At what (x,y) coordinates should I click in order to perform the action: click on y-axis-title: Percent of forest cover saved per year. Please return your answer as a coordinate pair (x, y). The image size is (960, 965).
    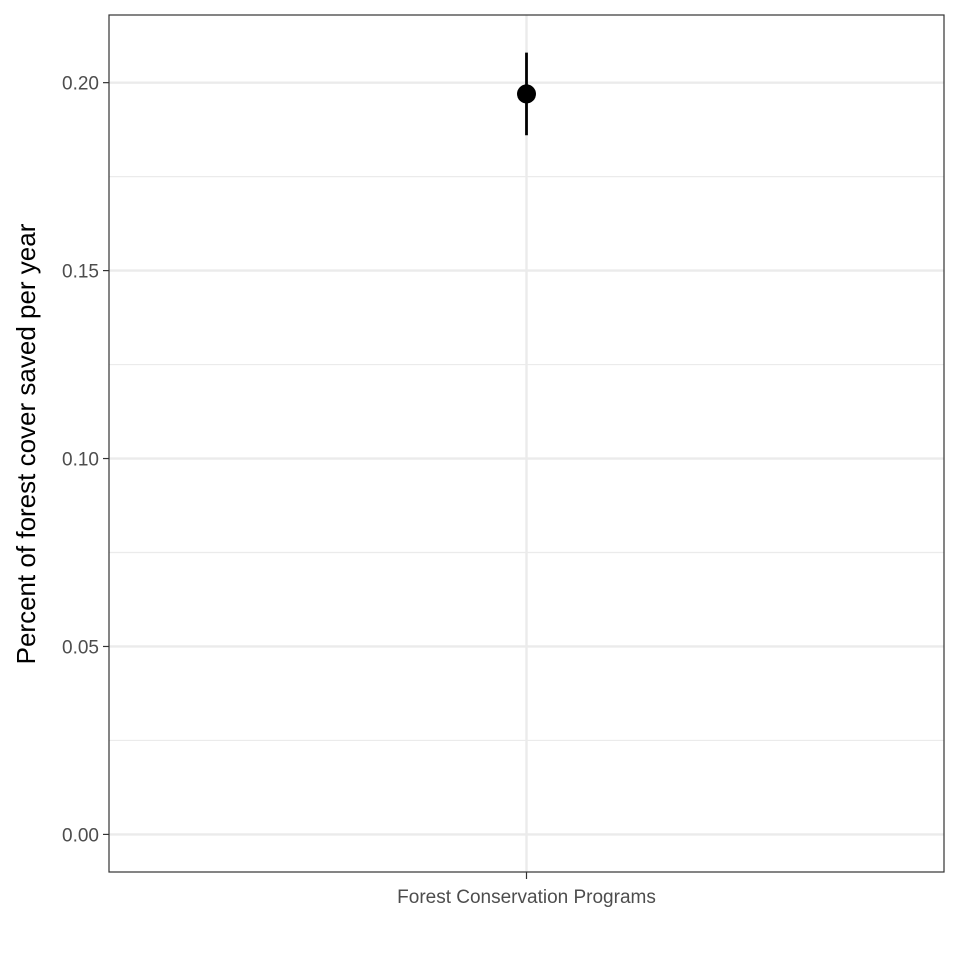
    Looking at the image, I should click on (26, 443).